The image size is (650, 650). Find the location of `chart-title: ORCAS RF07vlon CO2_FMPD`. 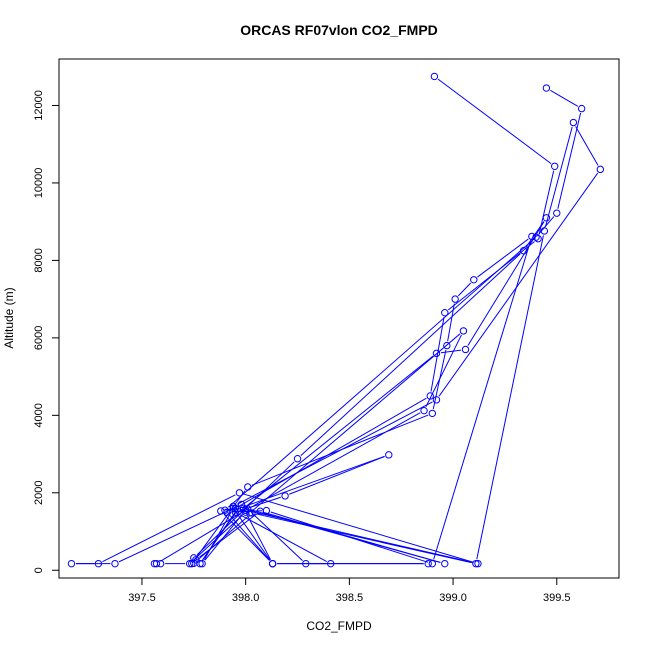

chart-title: ORCAS RF07vlon CO2_FMPD is located at coordinates (339, 30).